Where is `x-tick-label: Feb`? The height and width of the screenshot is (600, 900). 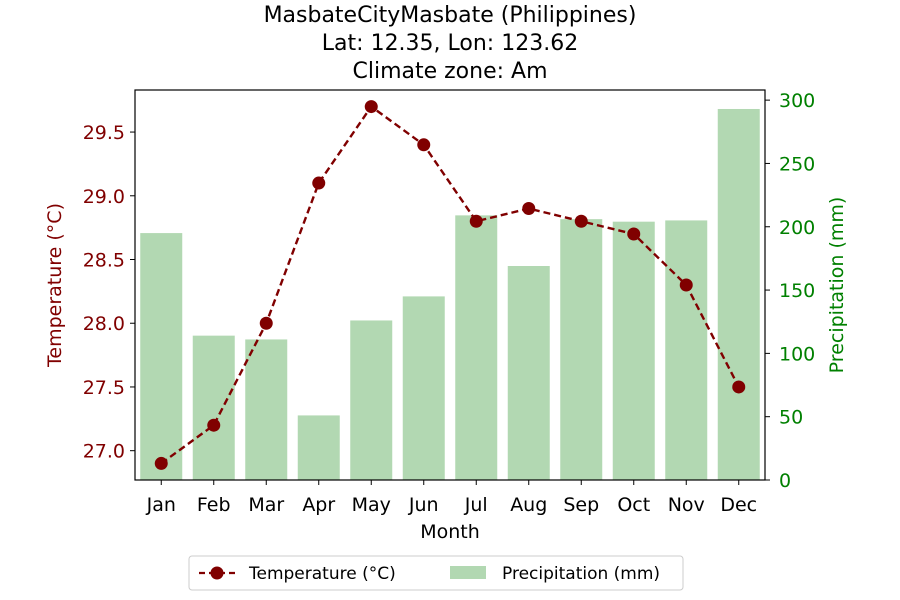 x-tick-label: Feb is located at coordinates (214, 505).